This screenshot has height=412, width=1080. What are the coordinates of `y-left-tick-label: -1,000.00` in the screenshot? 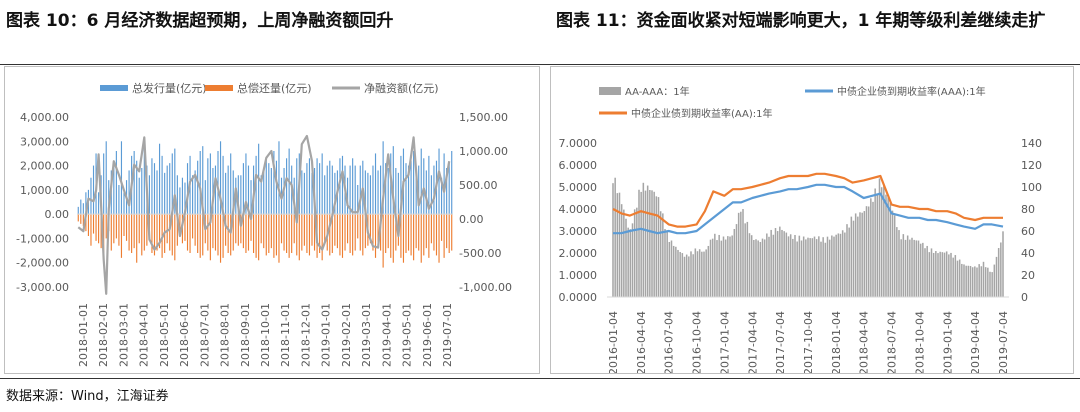 It's located at (42, 238).